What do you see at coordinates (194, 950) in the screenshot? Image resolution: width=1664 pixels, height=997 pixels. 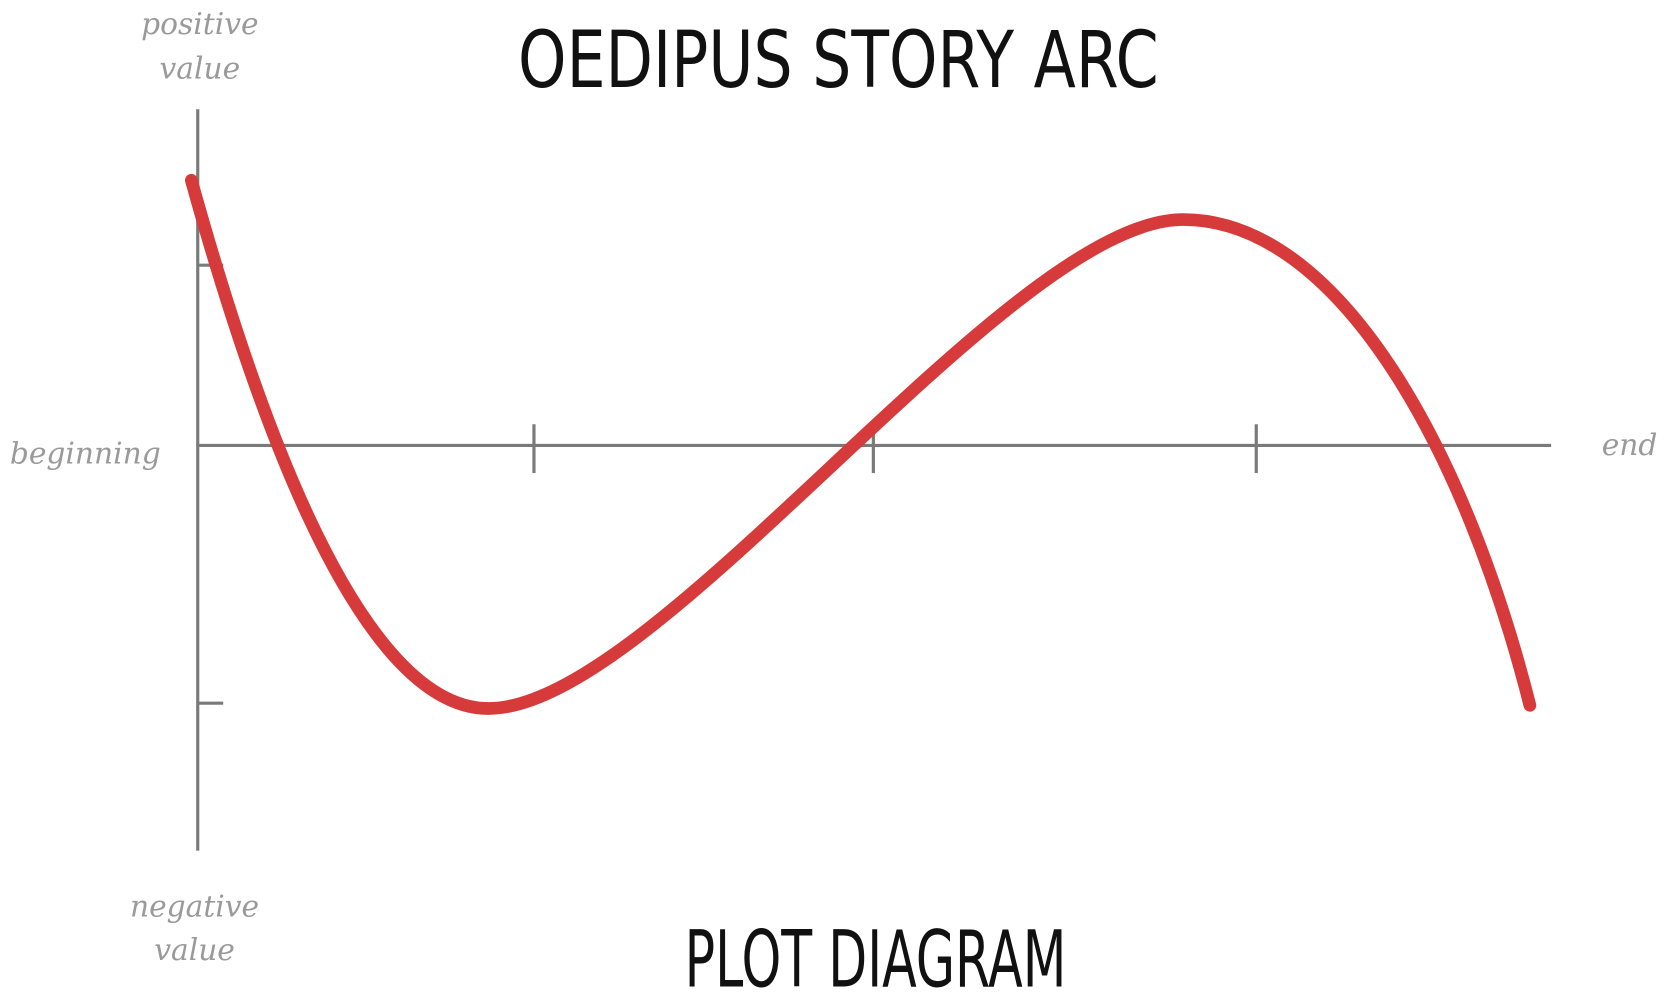 I see `bottom-label: value` at bounding box center [194, 950].